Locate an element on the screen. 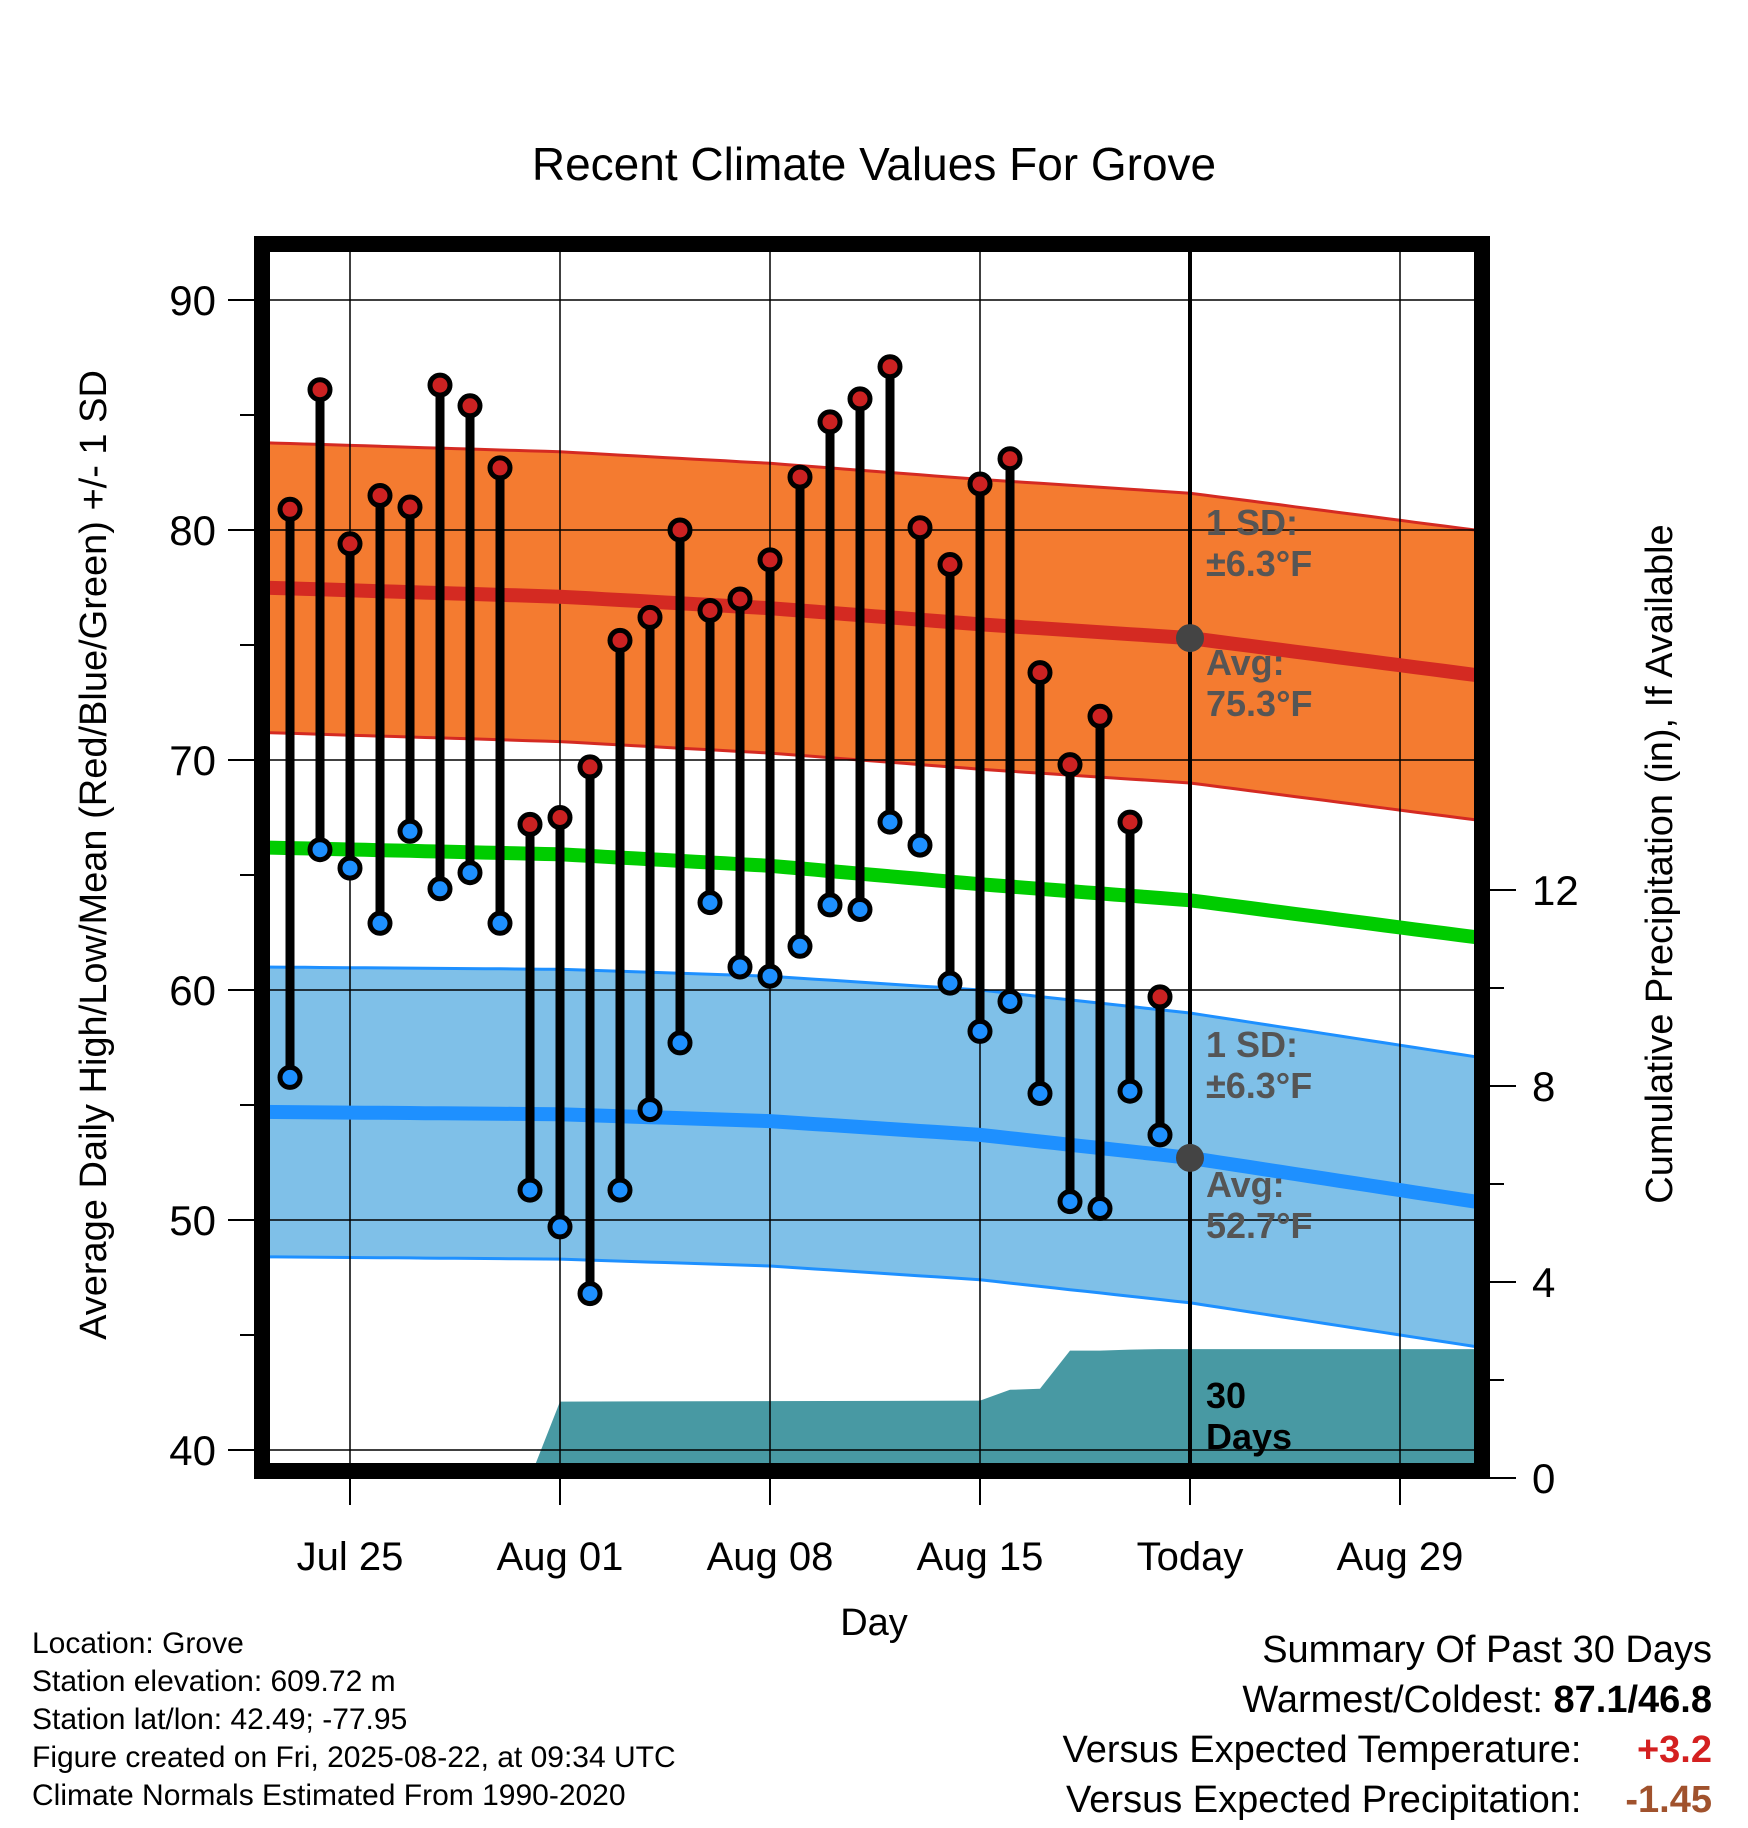 The height and width of the screenshot is (1828, 1748). y-tick-label: 70 is located at coordinates (192, 760).